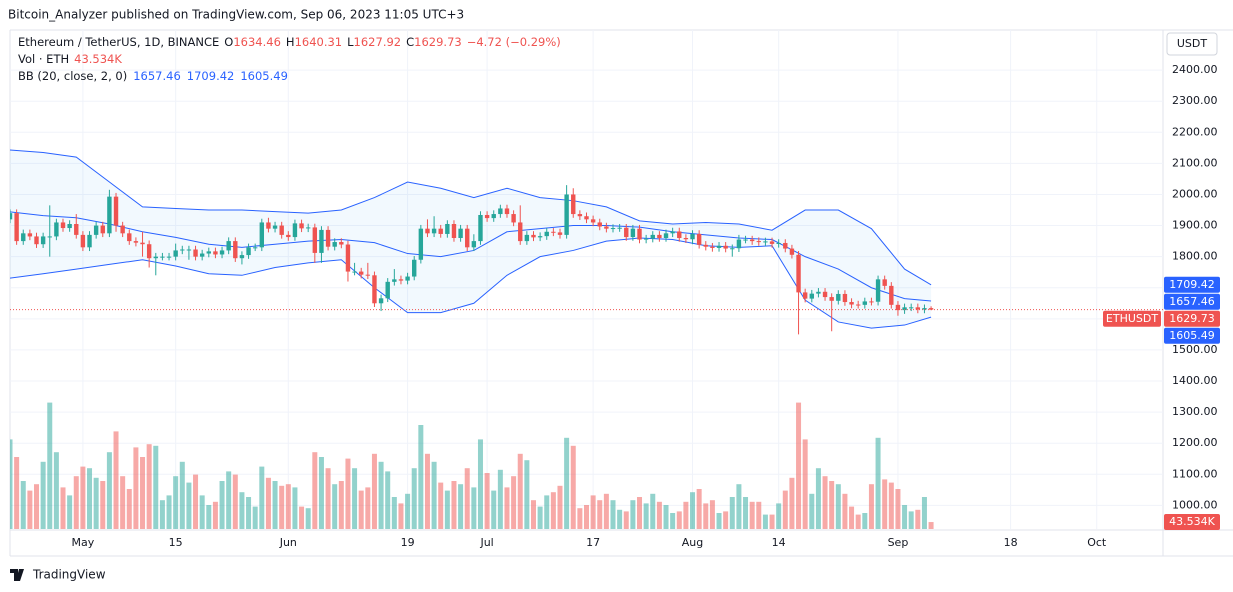 This screenshot has height=592, width=1233. Describe the element at coordinates (1011, 542) in the screenshot. I see `x-tick-label: 18` at that location.